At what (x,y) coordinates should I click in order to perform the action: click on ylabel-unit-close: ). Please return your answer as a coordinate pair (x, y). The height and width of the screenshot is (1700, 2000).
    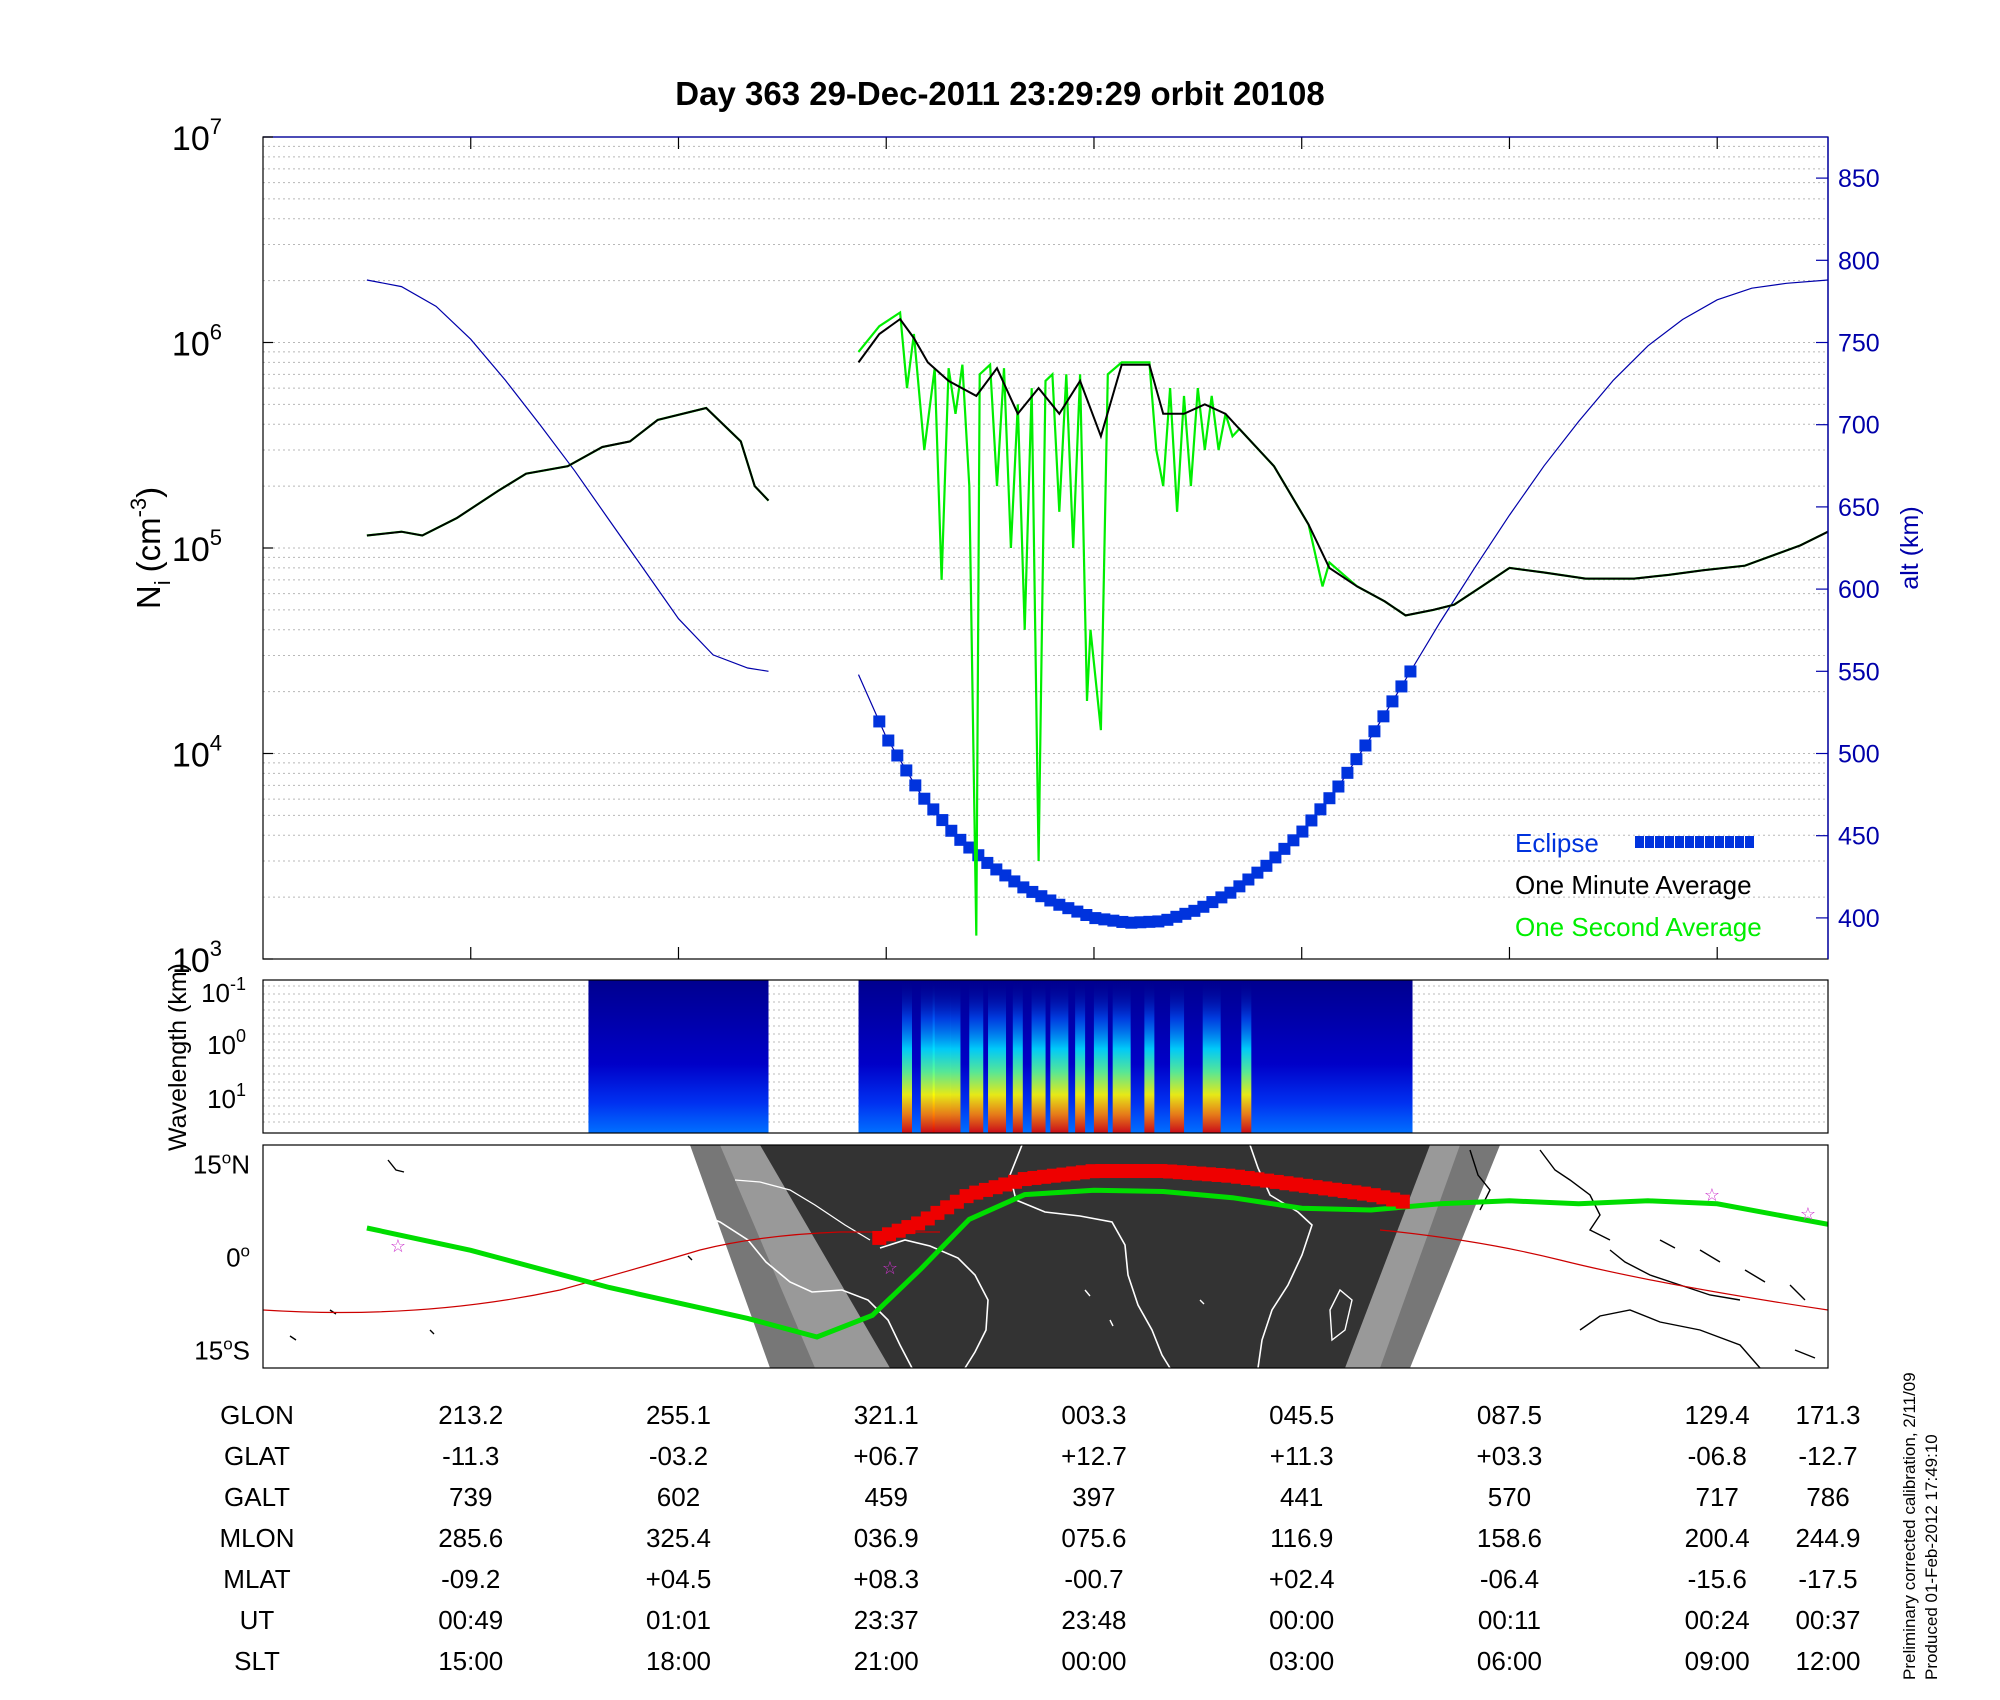
    Looking at the image, I should click on (148, 492).